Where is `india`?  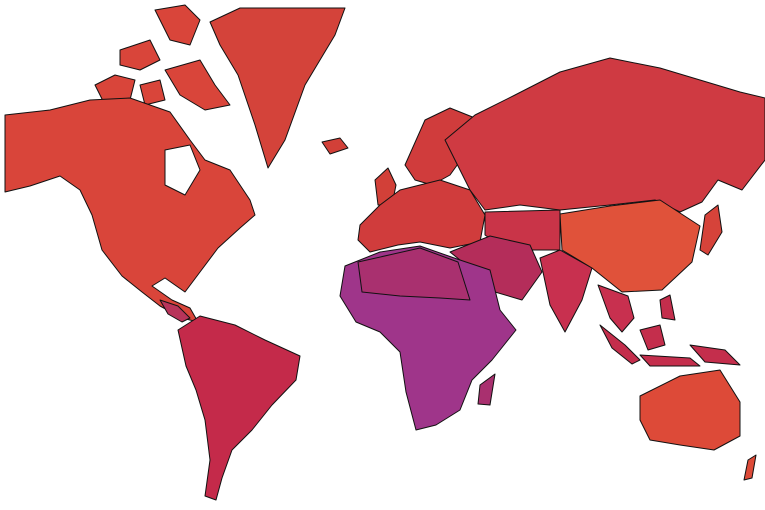
india is located at coordinates (566, 291).